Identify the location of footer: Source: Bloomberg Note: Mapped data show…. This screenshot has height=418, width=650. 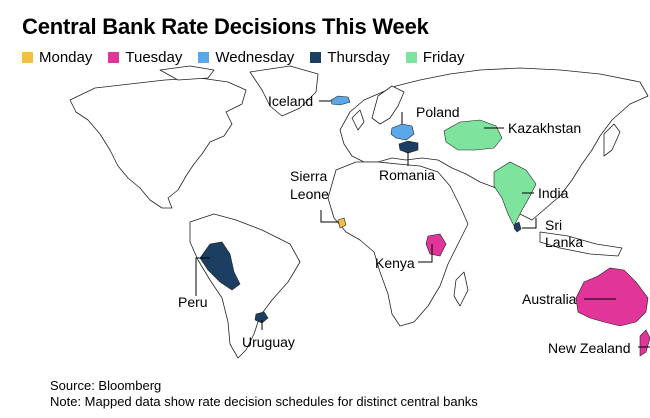
(264, 394).